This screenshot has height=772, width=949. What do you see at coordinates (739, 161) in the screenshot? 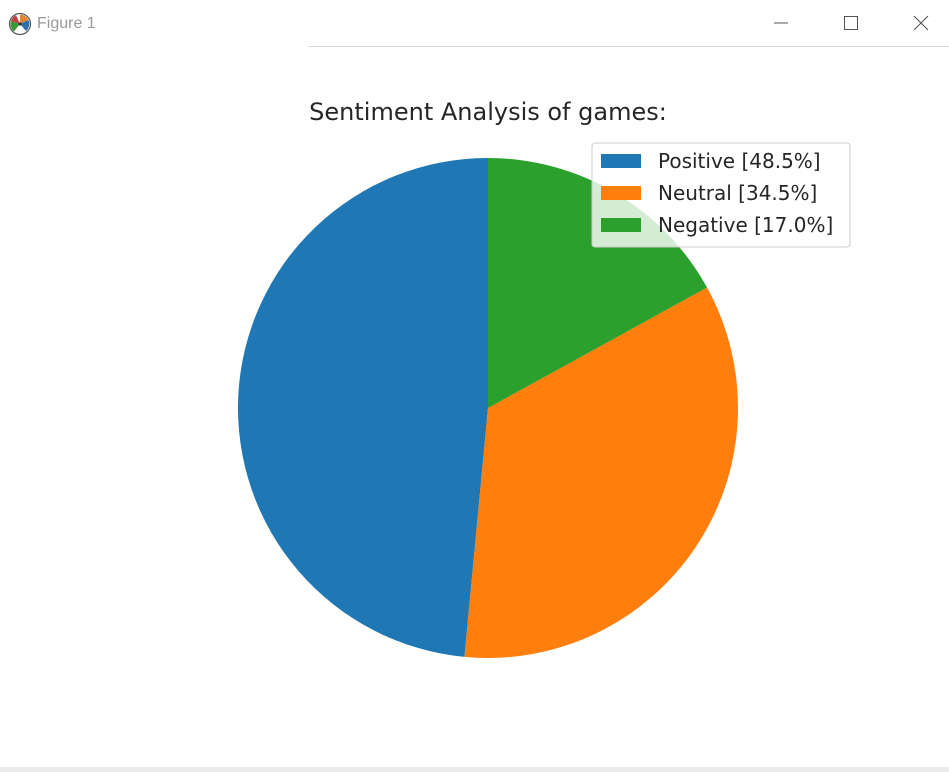
I see `legend-label: Positive [48.5%]` at bounding box center [739, 161].